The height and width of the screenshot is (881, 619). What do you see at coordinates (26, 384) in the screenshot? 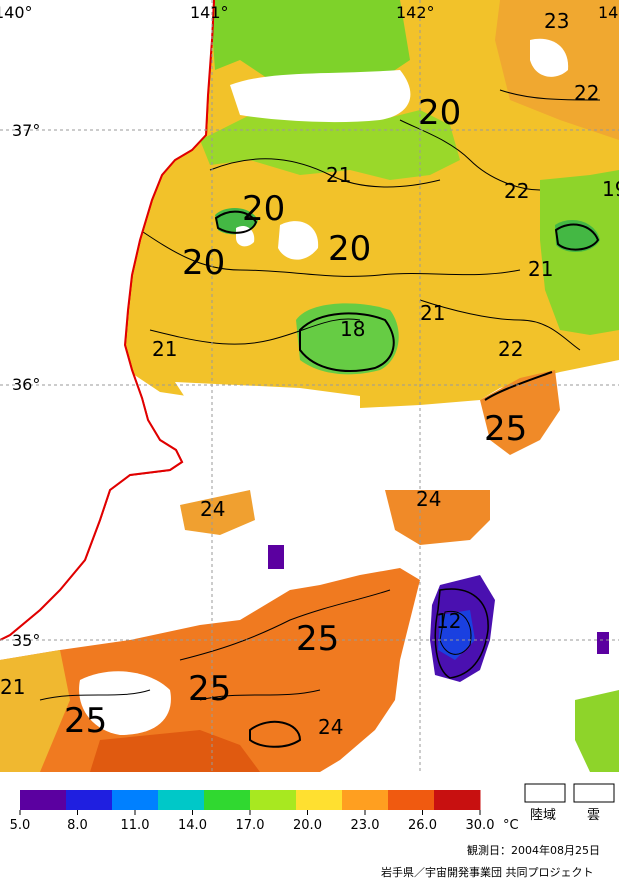
I see `lat-label-36: 36°` at bounding box center [26, 384].